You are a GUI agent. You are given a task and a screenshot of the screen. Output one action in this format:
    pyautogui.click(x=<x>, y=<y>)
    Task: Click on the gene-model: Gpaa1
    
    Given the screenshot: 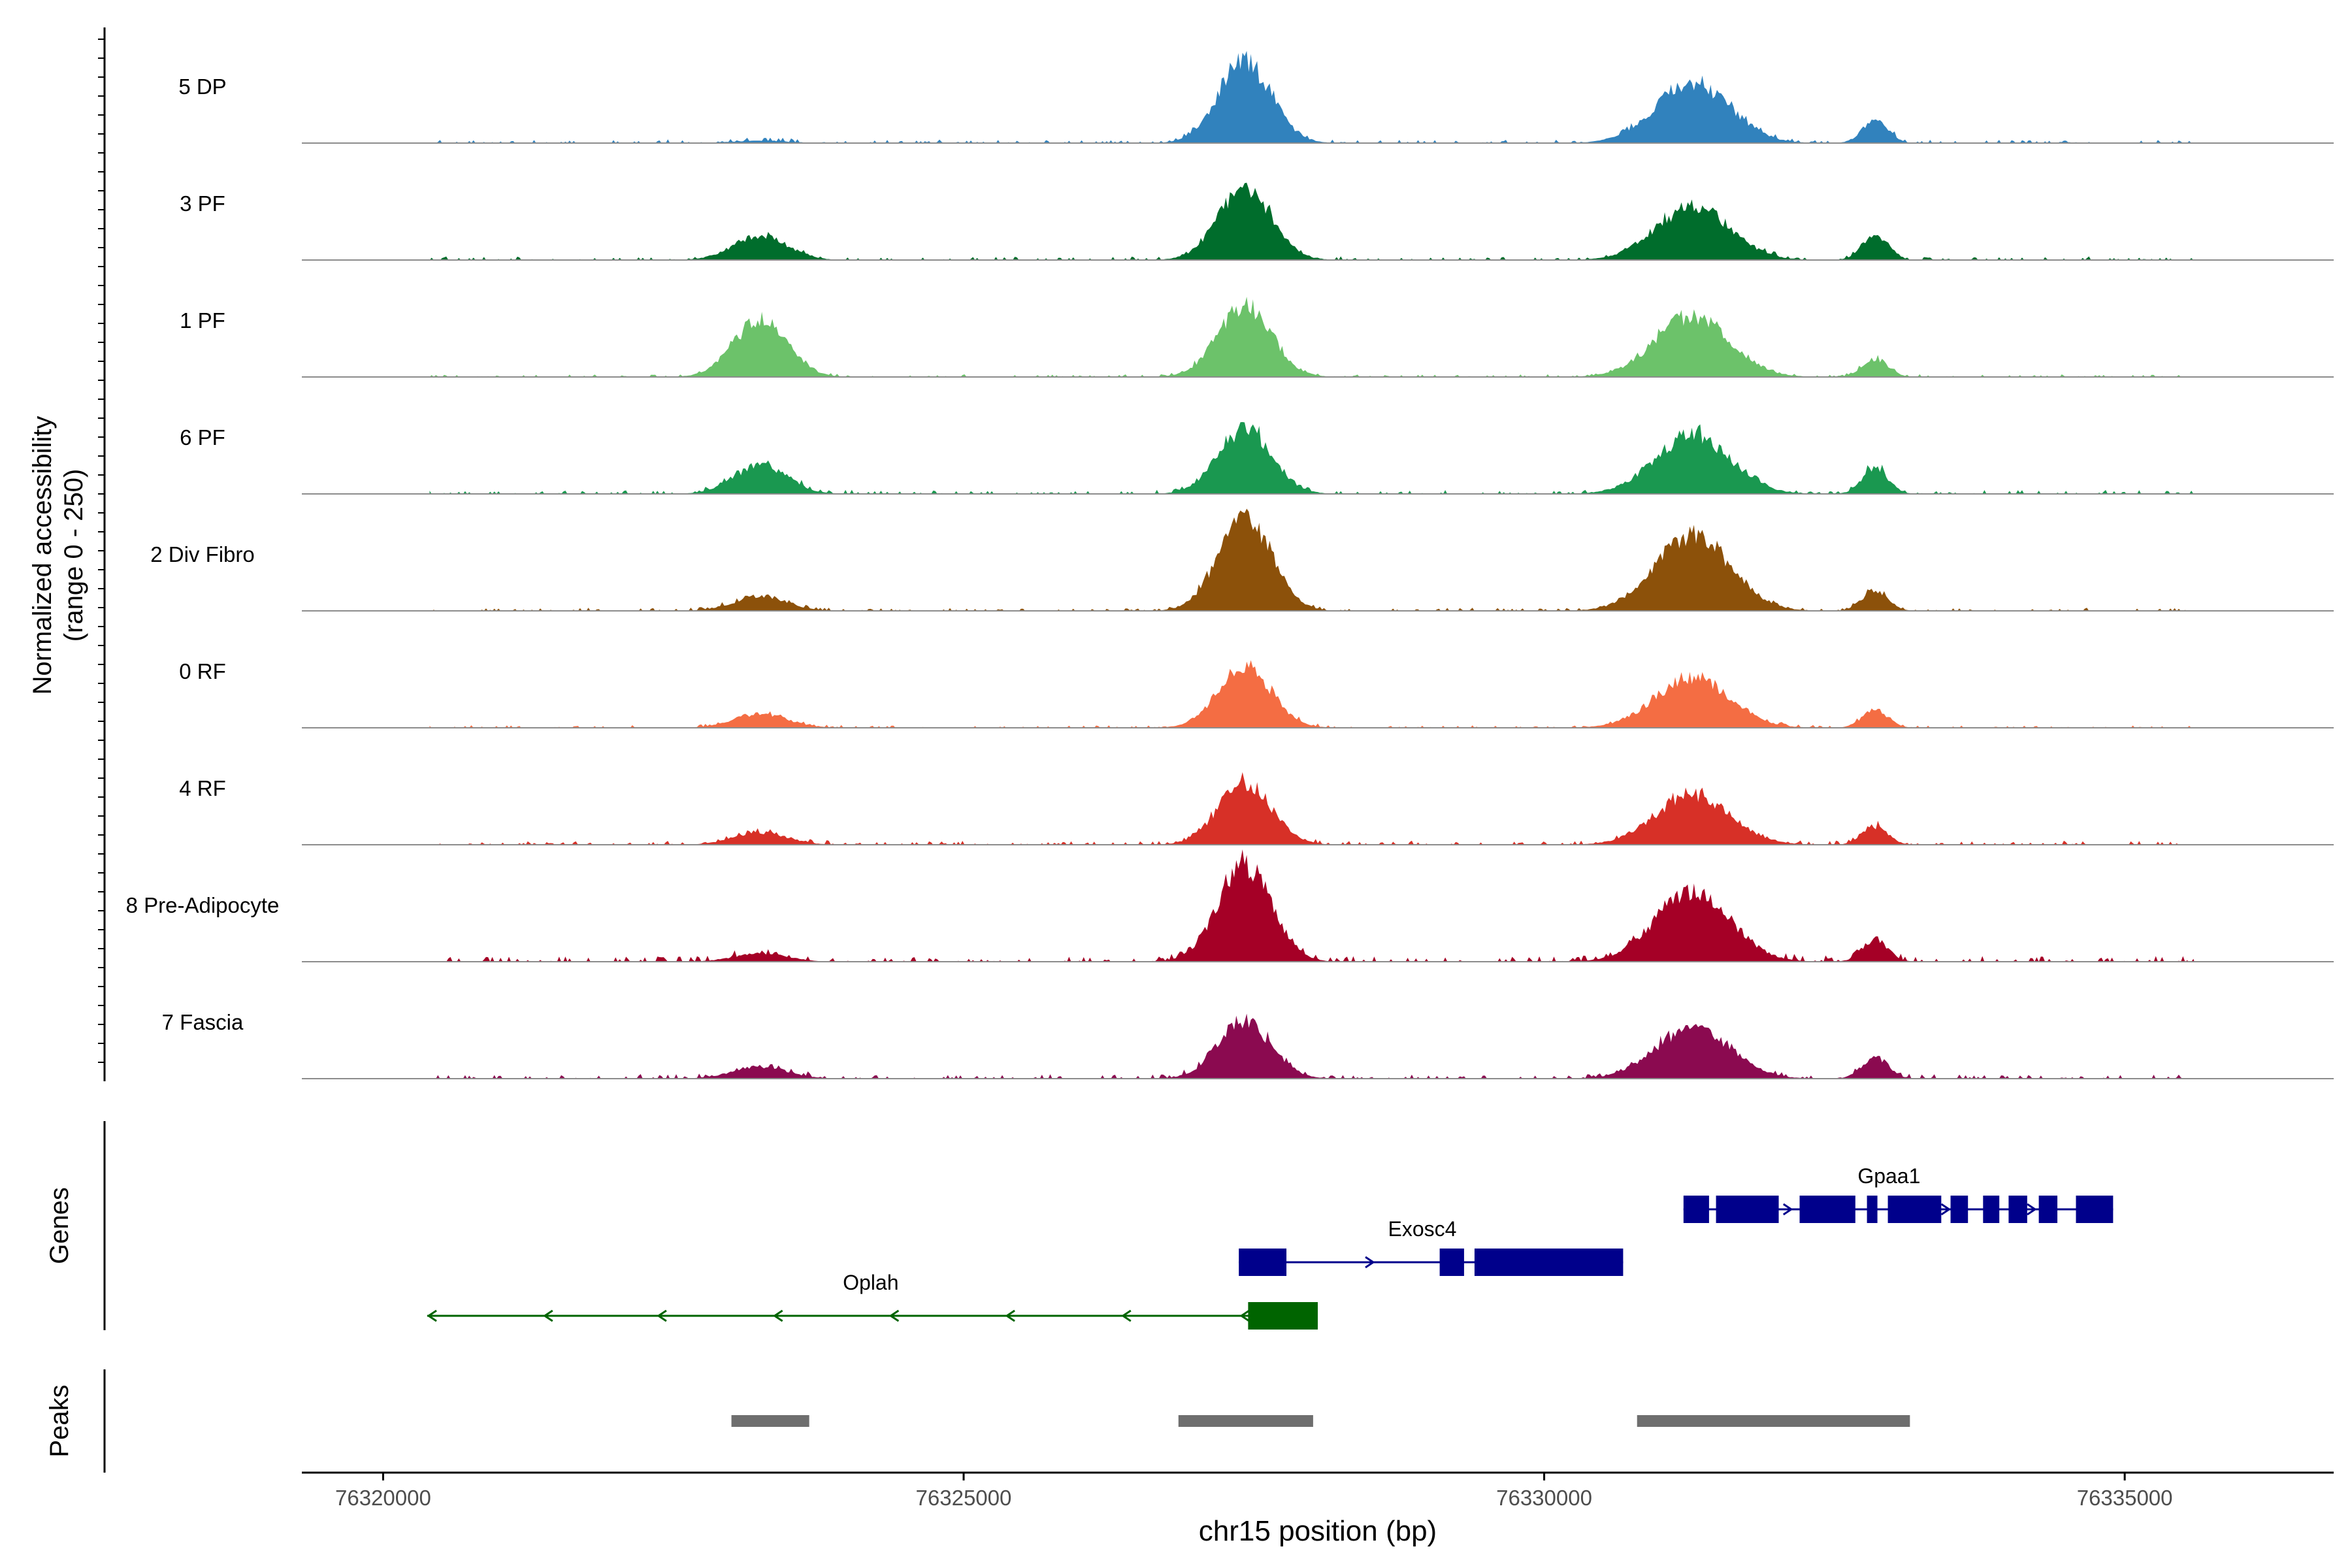 What is the action you would take?
    pyautogui.click(x=1898, y=1193)
    